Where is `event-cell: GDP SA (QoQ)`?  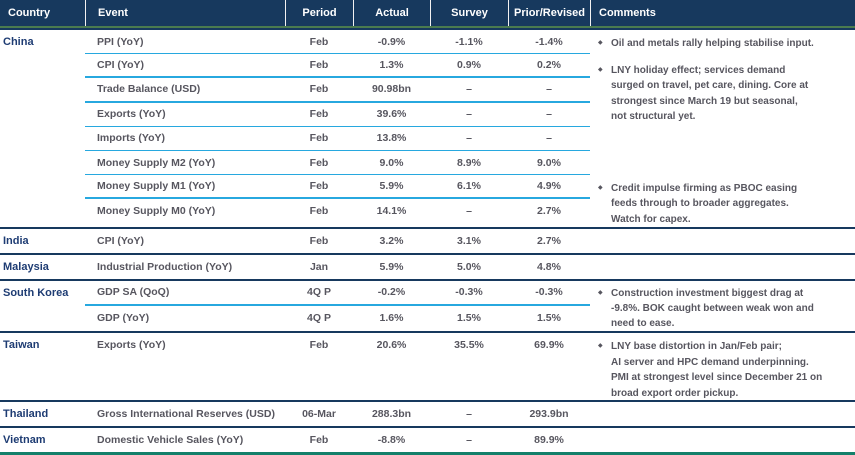
event-cell: GDP SA (QoQ) is located at coordinates (133, 292).